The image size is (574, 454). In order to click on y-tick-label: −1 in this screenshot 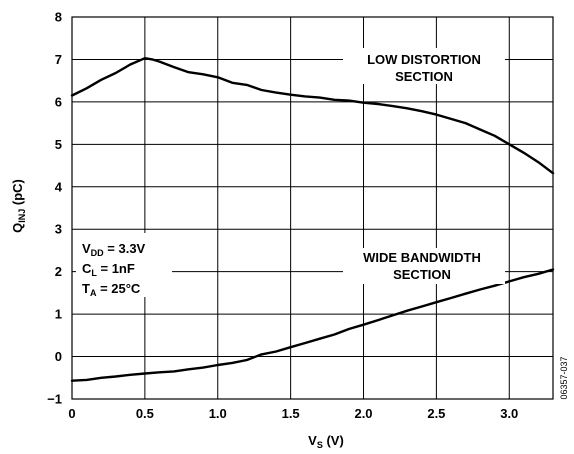, I will do `click(54, 399)`.